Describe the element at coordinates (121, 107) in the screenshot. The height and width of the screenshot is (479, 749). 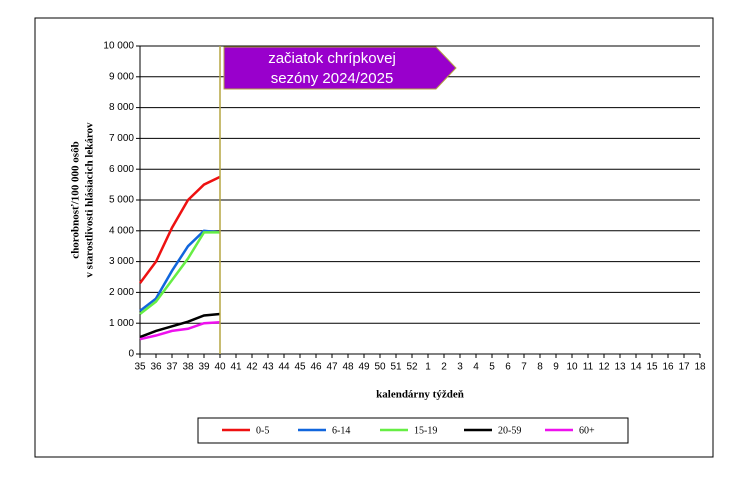
I see `y-tick-label: 8 000` at that location.